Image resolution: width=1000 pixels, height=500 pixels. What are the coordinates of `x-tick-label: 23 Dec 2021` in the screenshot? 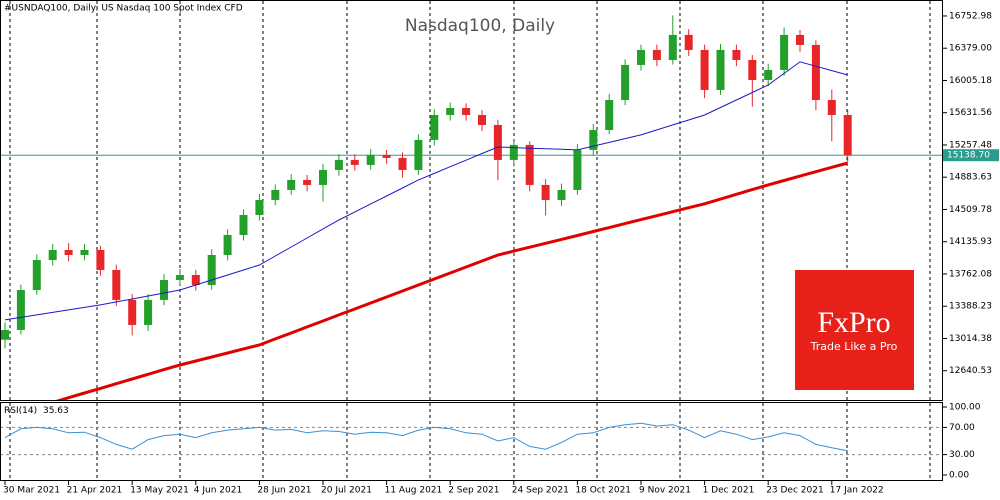 It's located at (795, 491).